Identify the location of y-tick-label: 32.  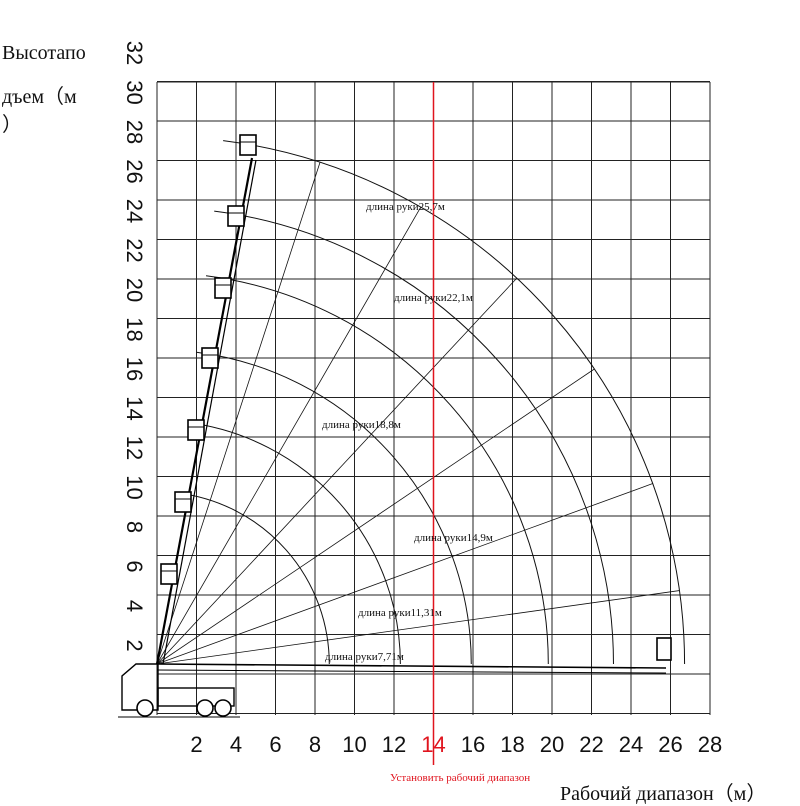
(134, 53).